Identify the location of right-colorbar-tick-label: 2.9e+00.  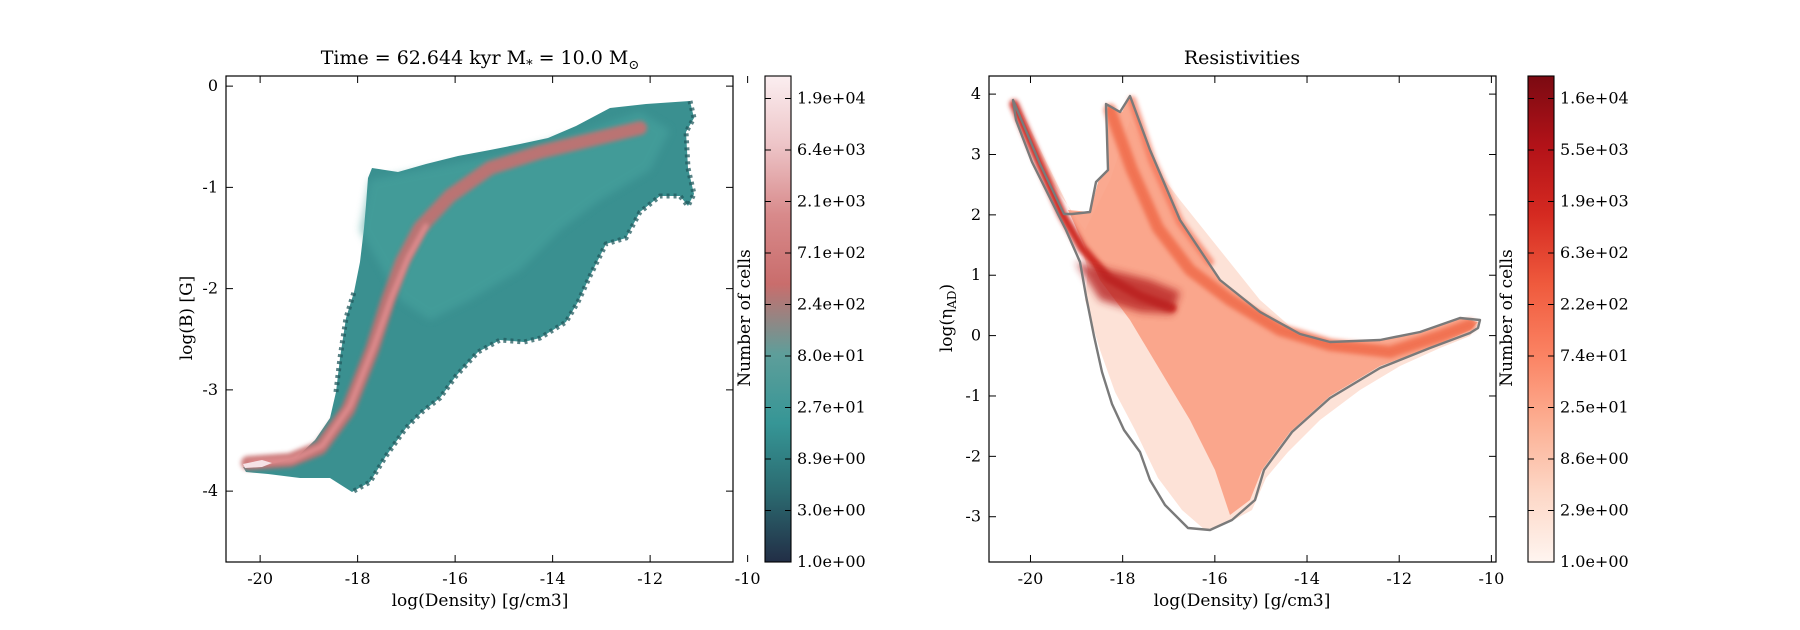
(1594, 510).